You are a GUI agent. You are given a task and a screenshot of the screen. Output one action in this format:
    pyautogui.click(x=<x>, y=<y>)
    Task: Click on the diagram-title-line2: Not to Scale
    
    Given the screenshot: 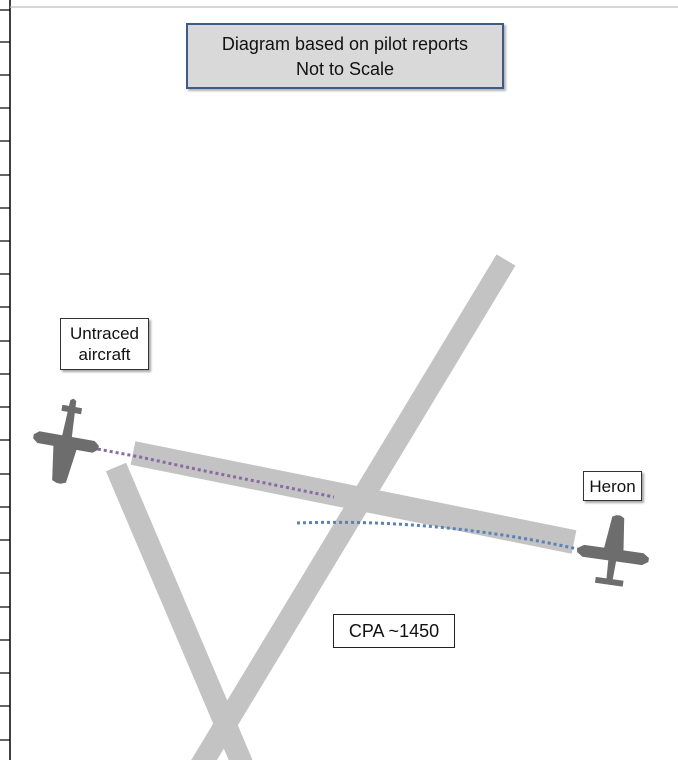 What is the action you would take?
    pyautogui.click(x=345, y=69)
    